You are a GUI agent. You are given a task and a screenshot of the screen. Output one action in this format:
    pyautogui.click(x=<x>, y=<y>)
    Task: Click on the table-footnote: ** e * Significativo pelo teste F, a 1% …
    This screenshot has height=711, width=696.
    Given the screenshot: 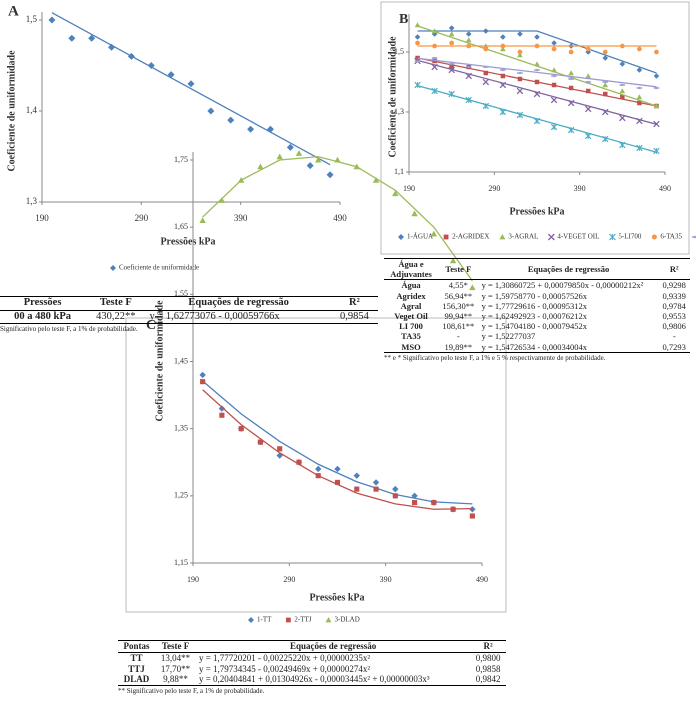 What is the action you would take?
    pyautogui.click(x=495, y=357)
    